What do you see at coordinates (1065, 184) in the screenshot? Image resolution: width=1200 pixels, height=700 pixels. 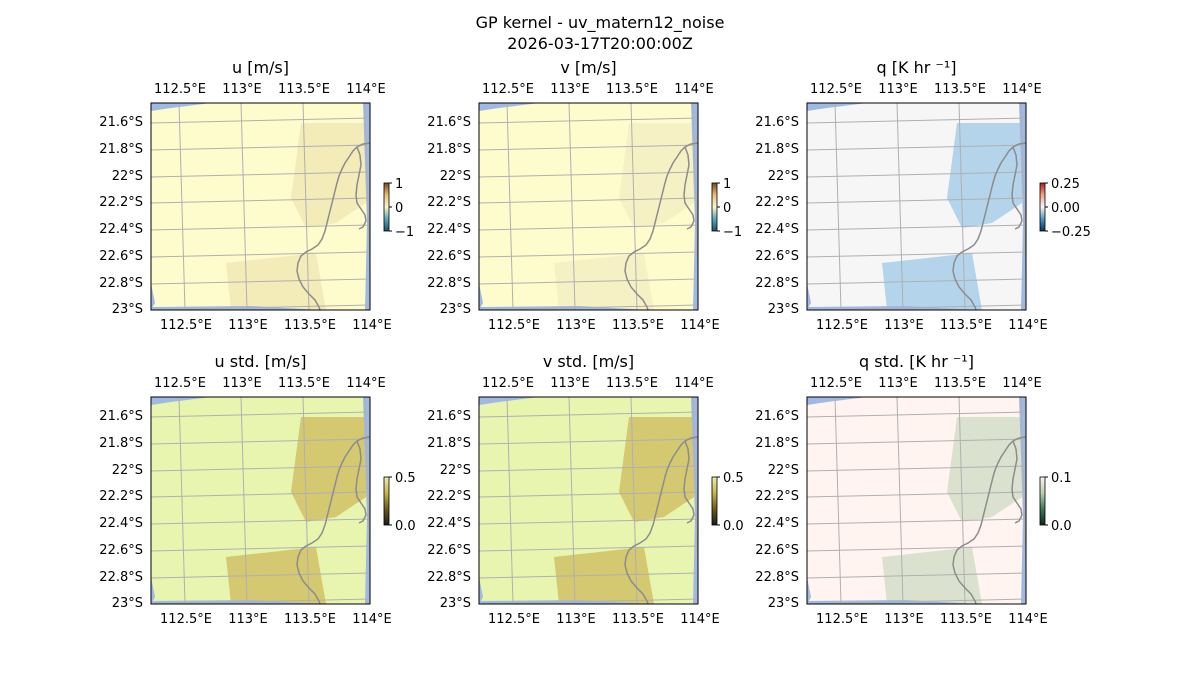 I see `colorbar-tick-label: 0.25` at bounding box center [1065, 184].